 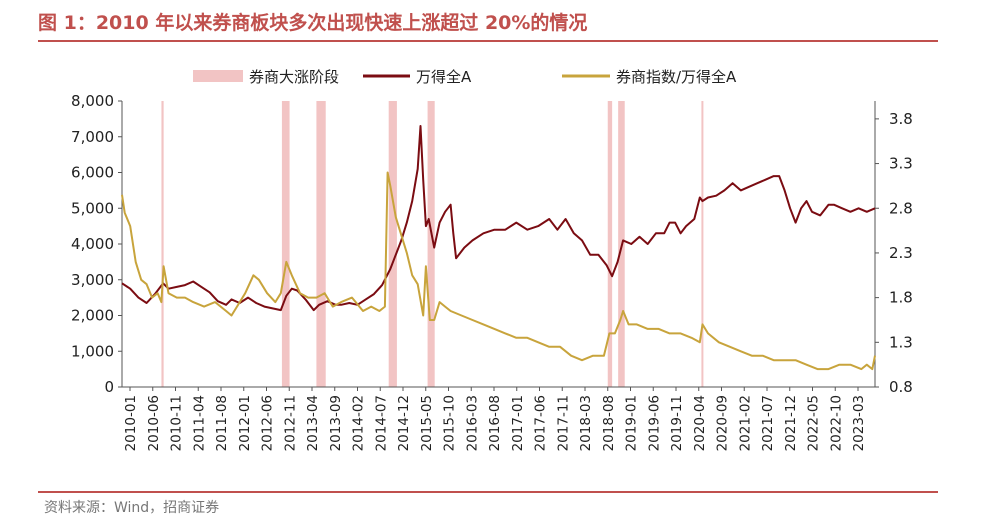 What do you see at coordinates (814, 423) in the screenshot?
I see `x-tick-label: 2022-05` at bounding box center [814, 423].